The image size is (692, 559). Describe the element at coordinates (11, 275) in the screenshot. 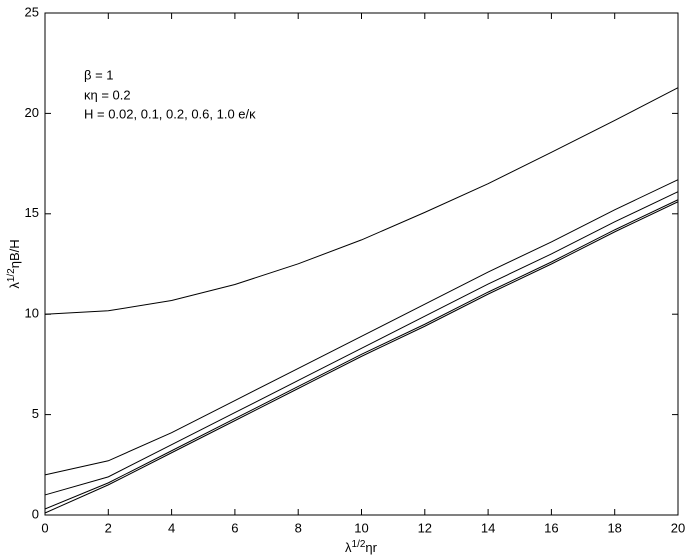

I see `y-label-sup: 1/2` at that location.